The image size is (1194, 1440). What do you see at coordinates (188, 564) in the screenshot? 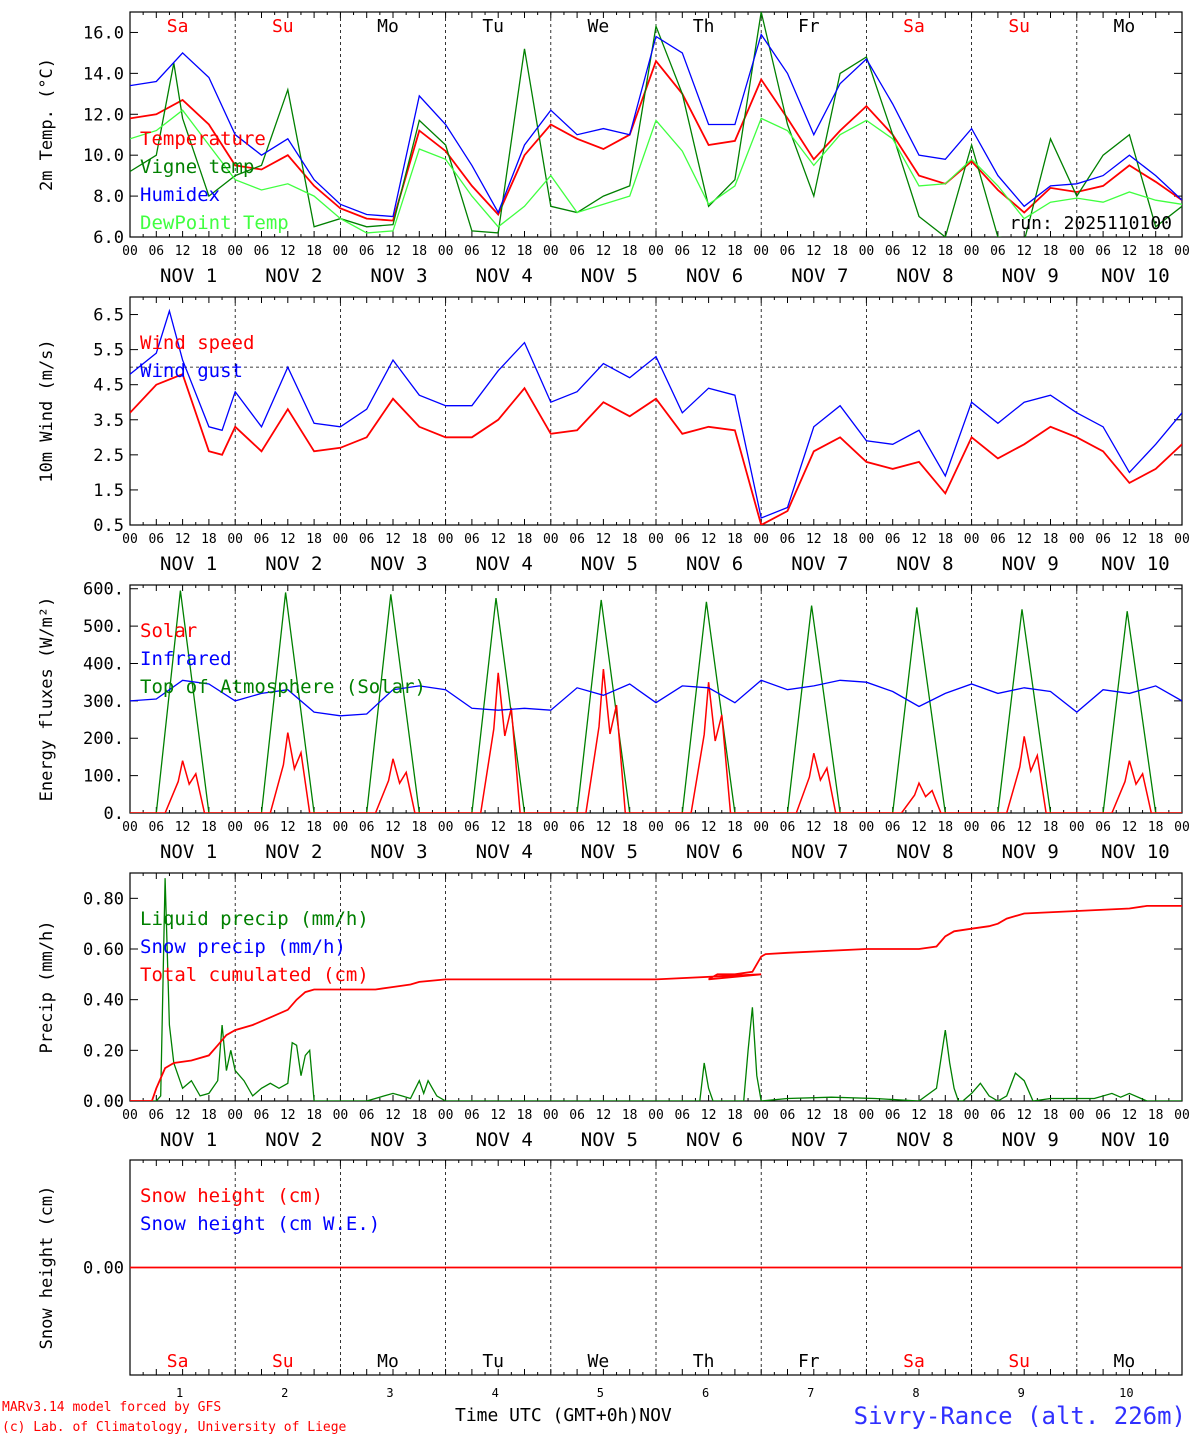
I see `date-label: NOV 1` at bounding box center [188, 564].